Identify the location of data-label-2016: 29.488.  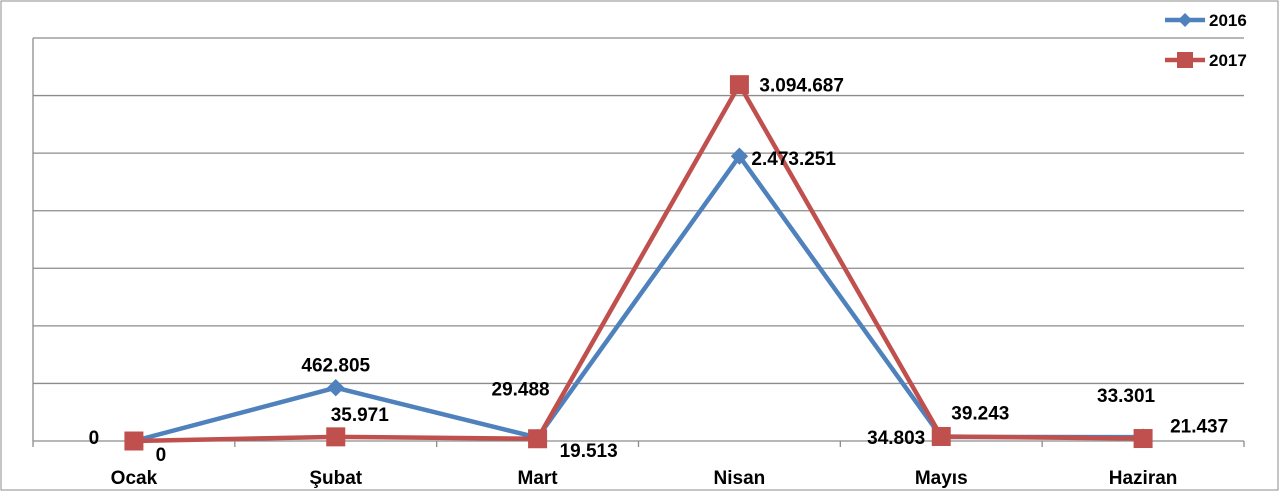
(521, 390).